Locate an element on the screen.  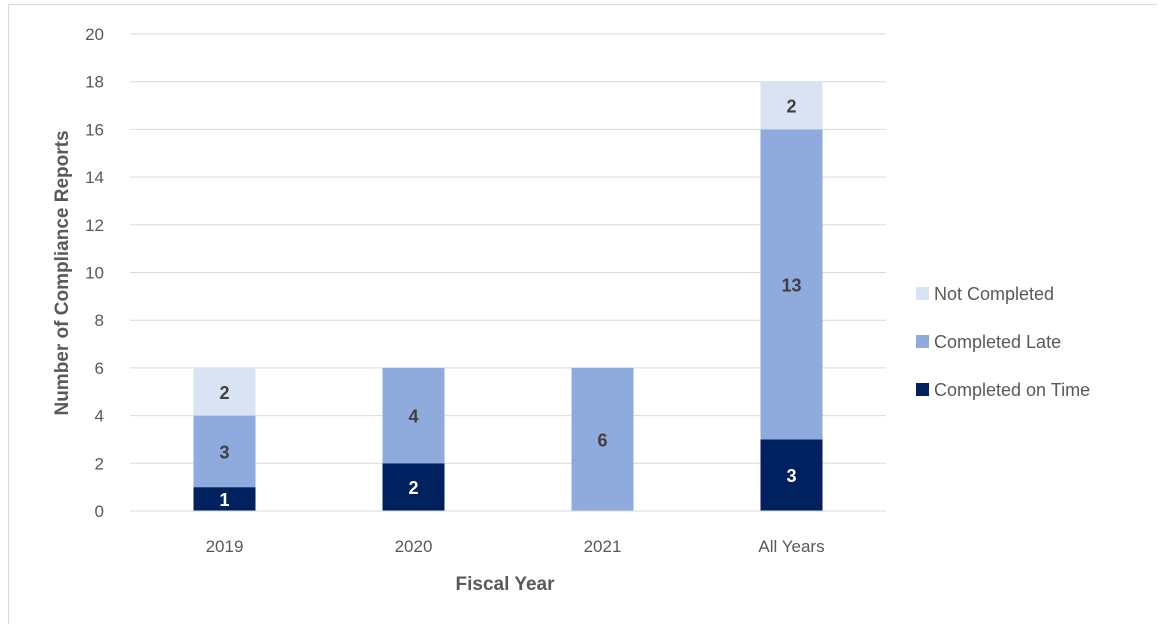
x-tick-label: 2021 is located at coordinates (603, 546).